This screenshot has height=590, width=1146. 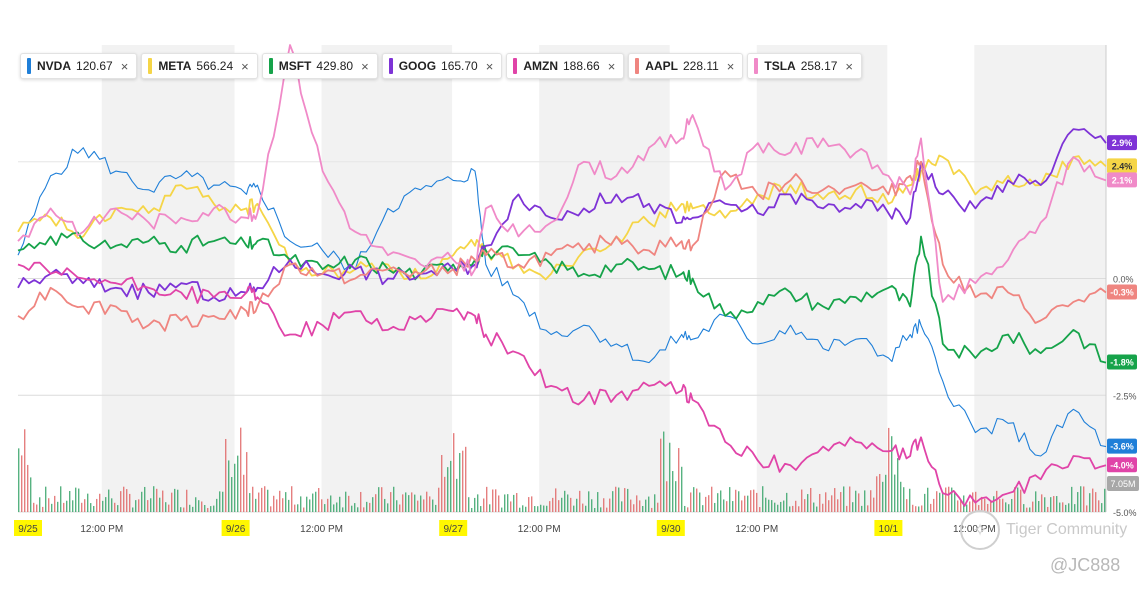 I want to click on x-tick-label: 12:00 PM, so click(x=539, y=529).